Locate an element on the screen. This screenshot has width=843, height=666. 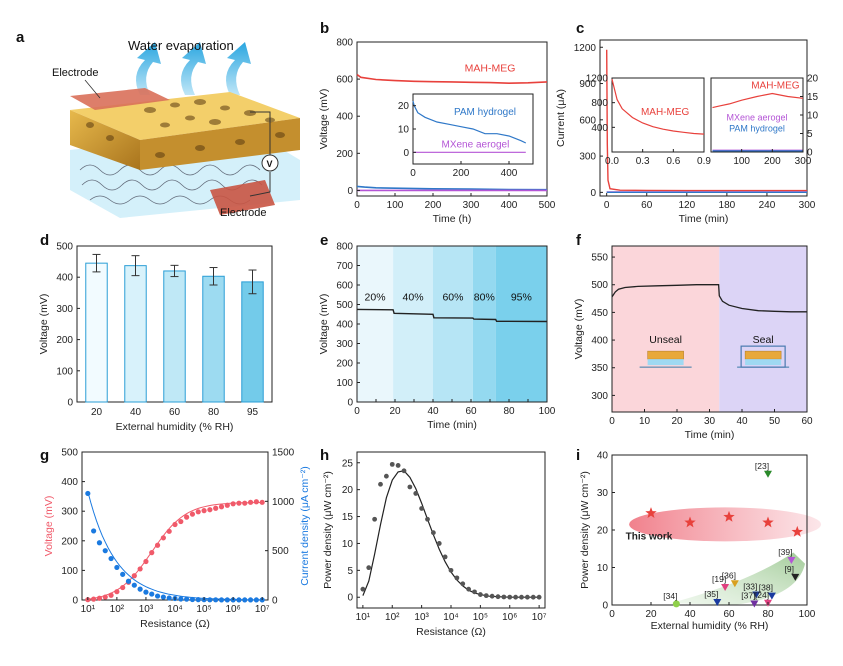
panel-label-g: g is located at coordinates (44, 455).